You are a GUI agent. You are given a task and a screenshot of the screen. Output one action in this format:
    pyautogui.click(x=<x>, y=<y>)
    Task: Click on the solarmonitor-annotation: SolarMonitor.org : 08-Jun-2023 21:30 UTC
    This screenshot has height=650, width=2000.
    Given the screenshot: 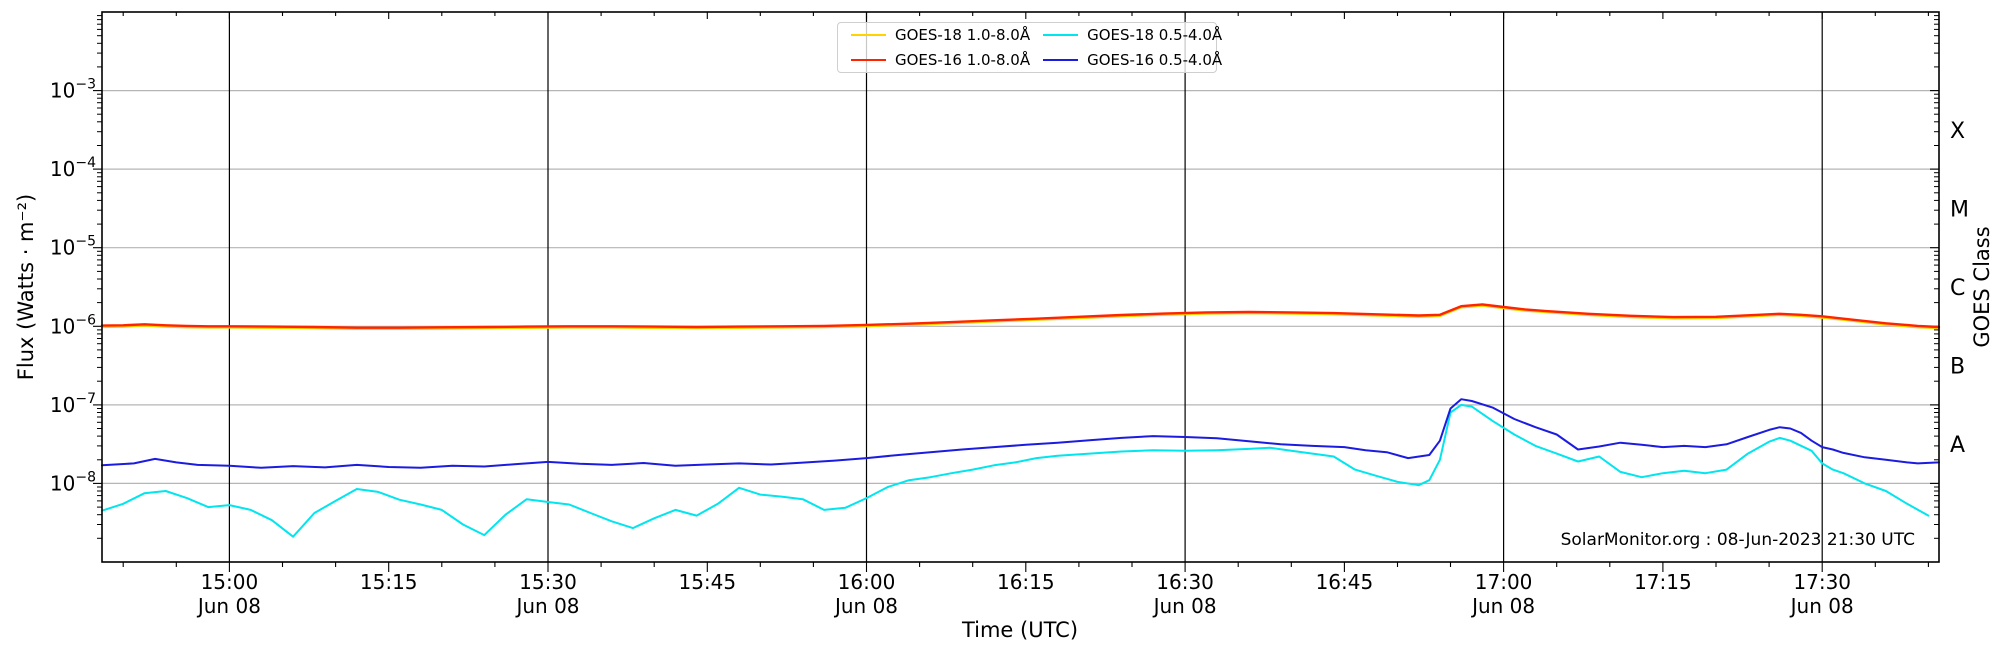 What is the action you would take?
    pyautogui.click(x=1737, y=540)
    